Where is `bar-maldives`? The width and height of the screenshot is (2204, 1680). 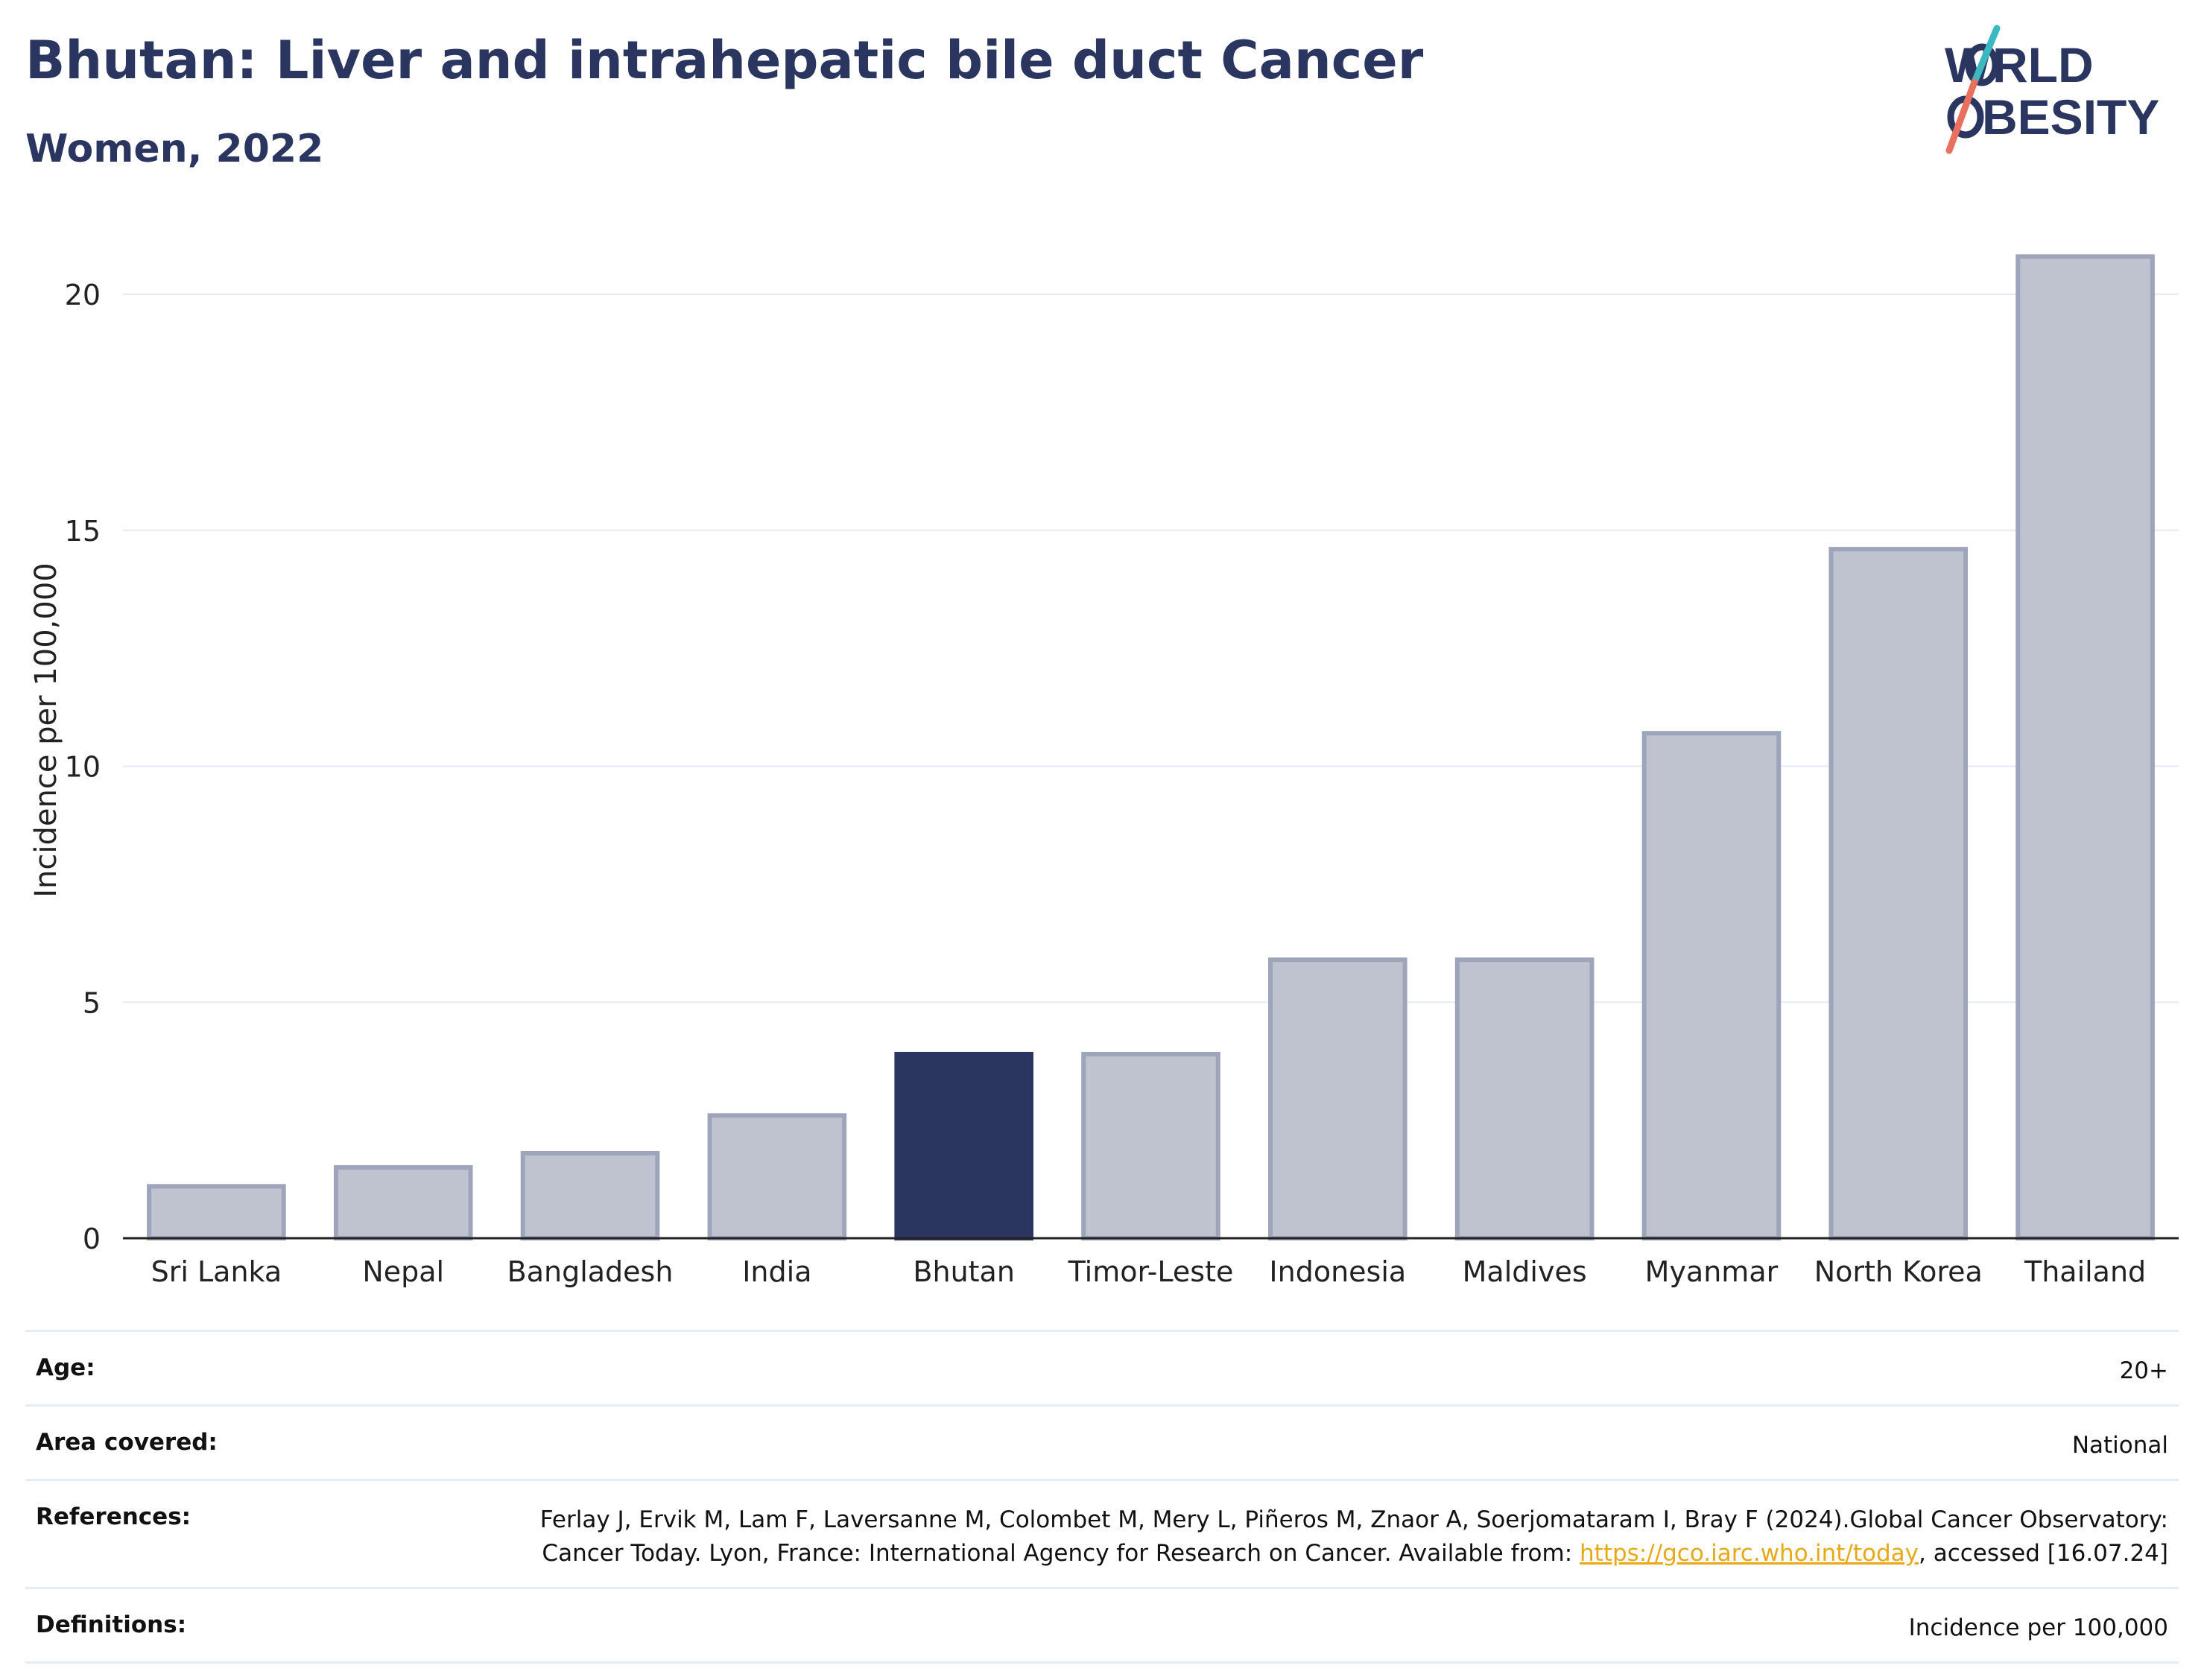
bar-maldives is located at coordinates (1524, 1098).